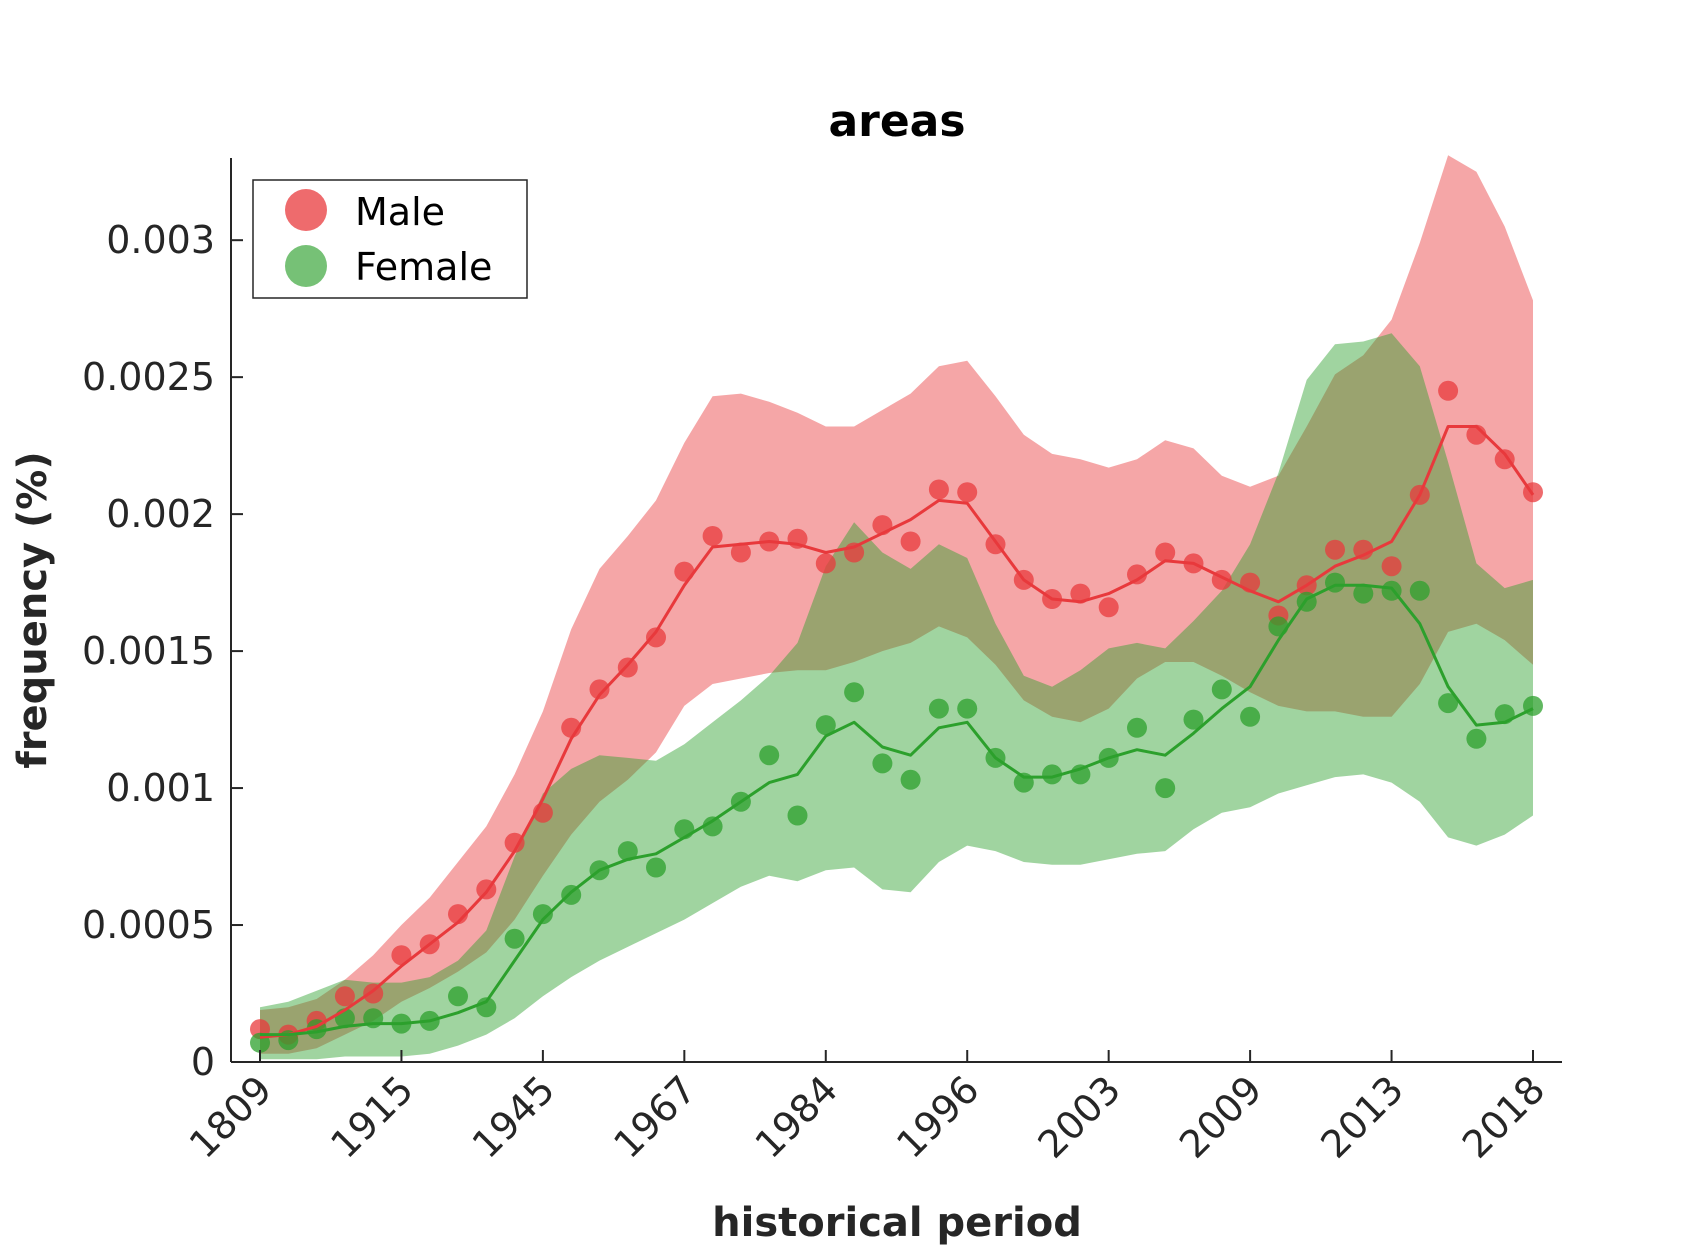 The height and width of the screenshot is (1246, 1700). What do you see at coordinates (372, 1117) in the screenshot?
I see `x-tick-label: 1915` at bounding box center [372, 1117].